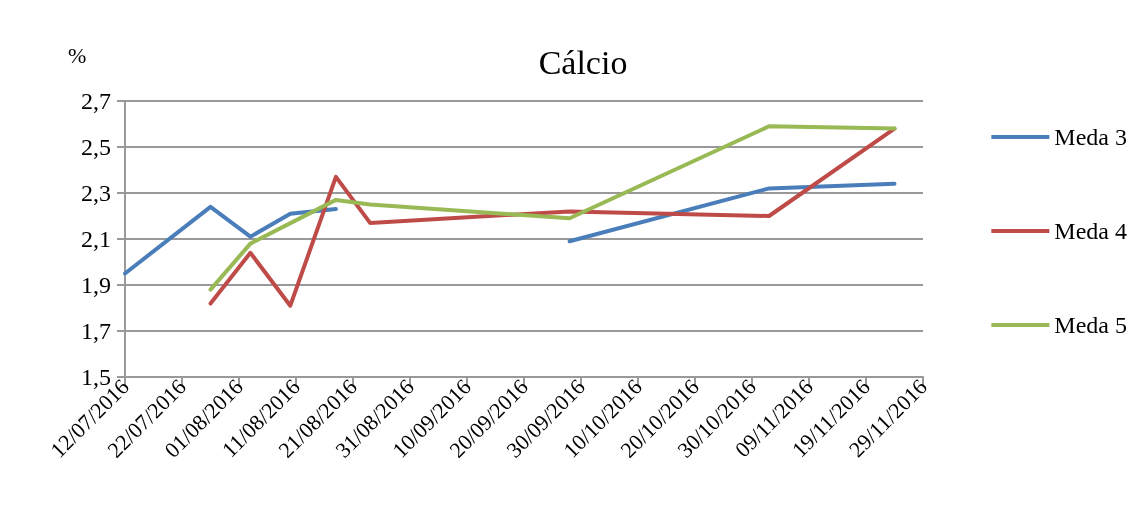 This screenshot has width=1132, height=523. Describe the element at coordinates (1091, 137) in the screenshot. I see `legend-label: Meda 3` at that location.